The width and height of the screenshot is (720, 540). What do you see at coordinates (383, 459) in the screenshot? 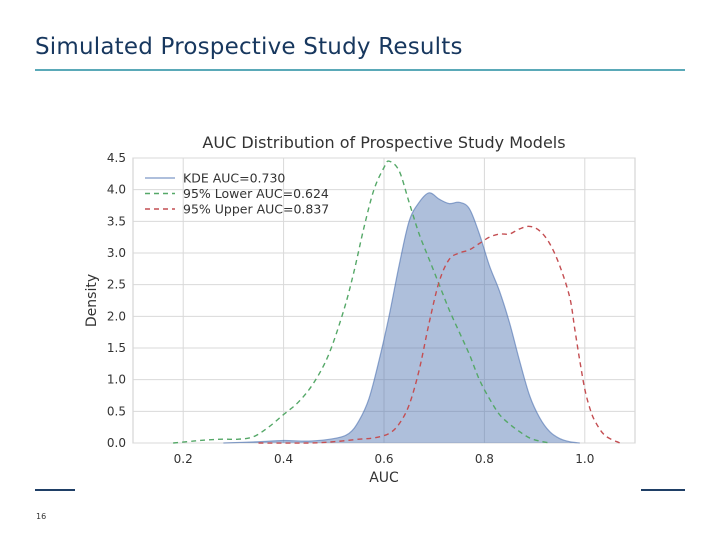
I see `x-tick-label: 0.6` at bounding box center [383, 459].